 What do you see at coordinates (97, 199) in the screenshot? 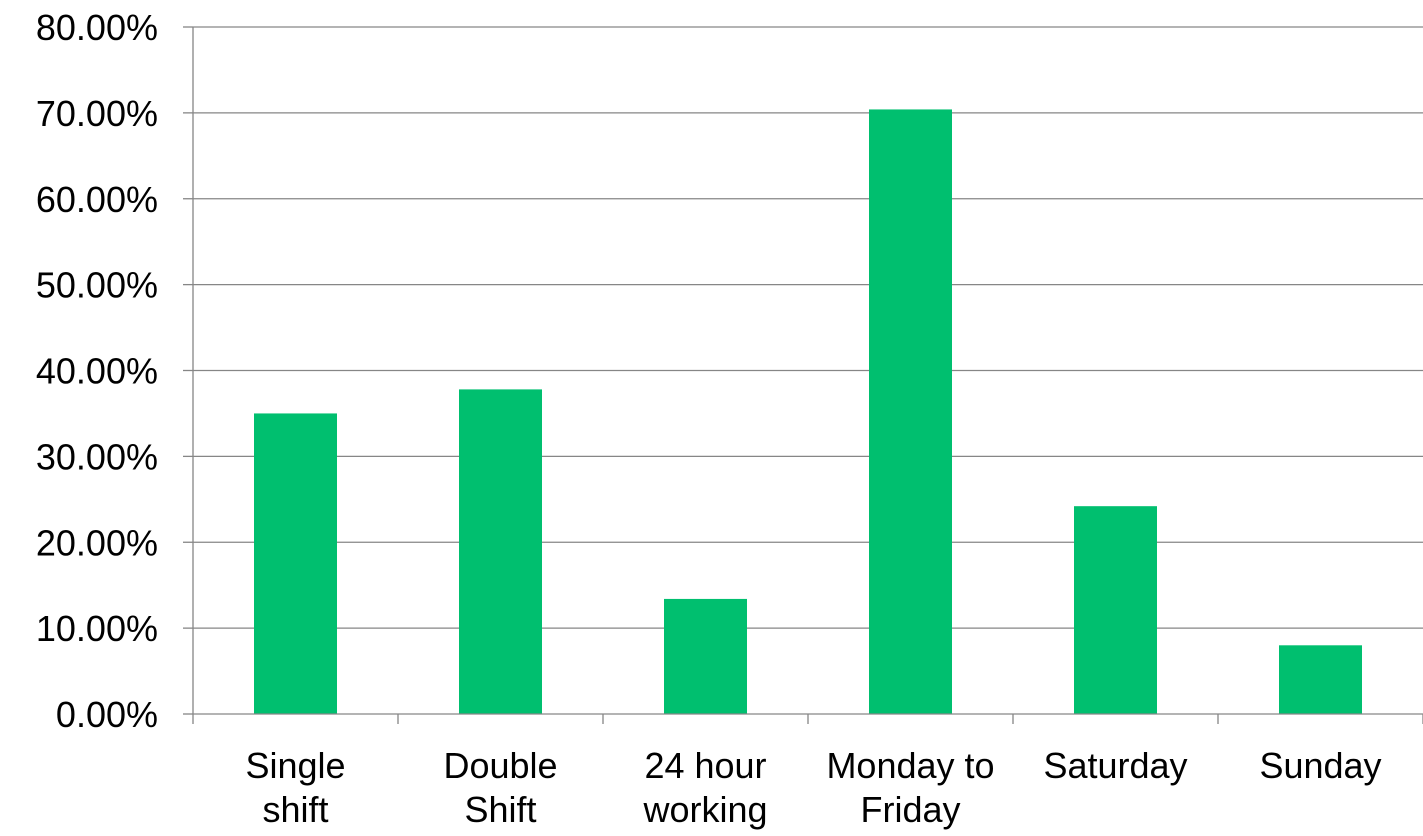
I see `y-tick-label: 60.00%` at bounding box center [97, 199].